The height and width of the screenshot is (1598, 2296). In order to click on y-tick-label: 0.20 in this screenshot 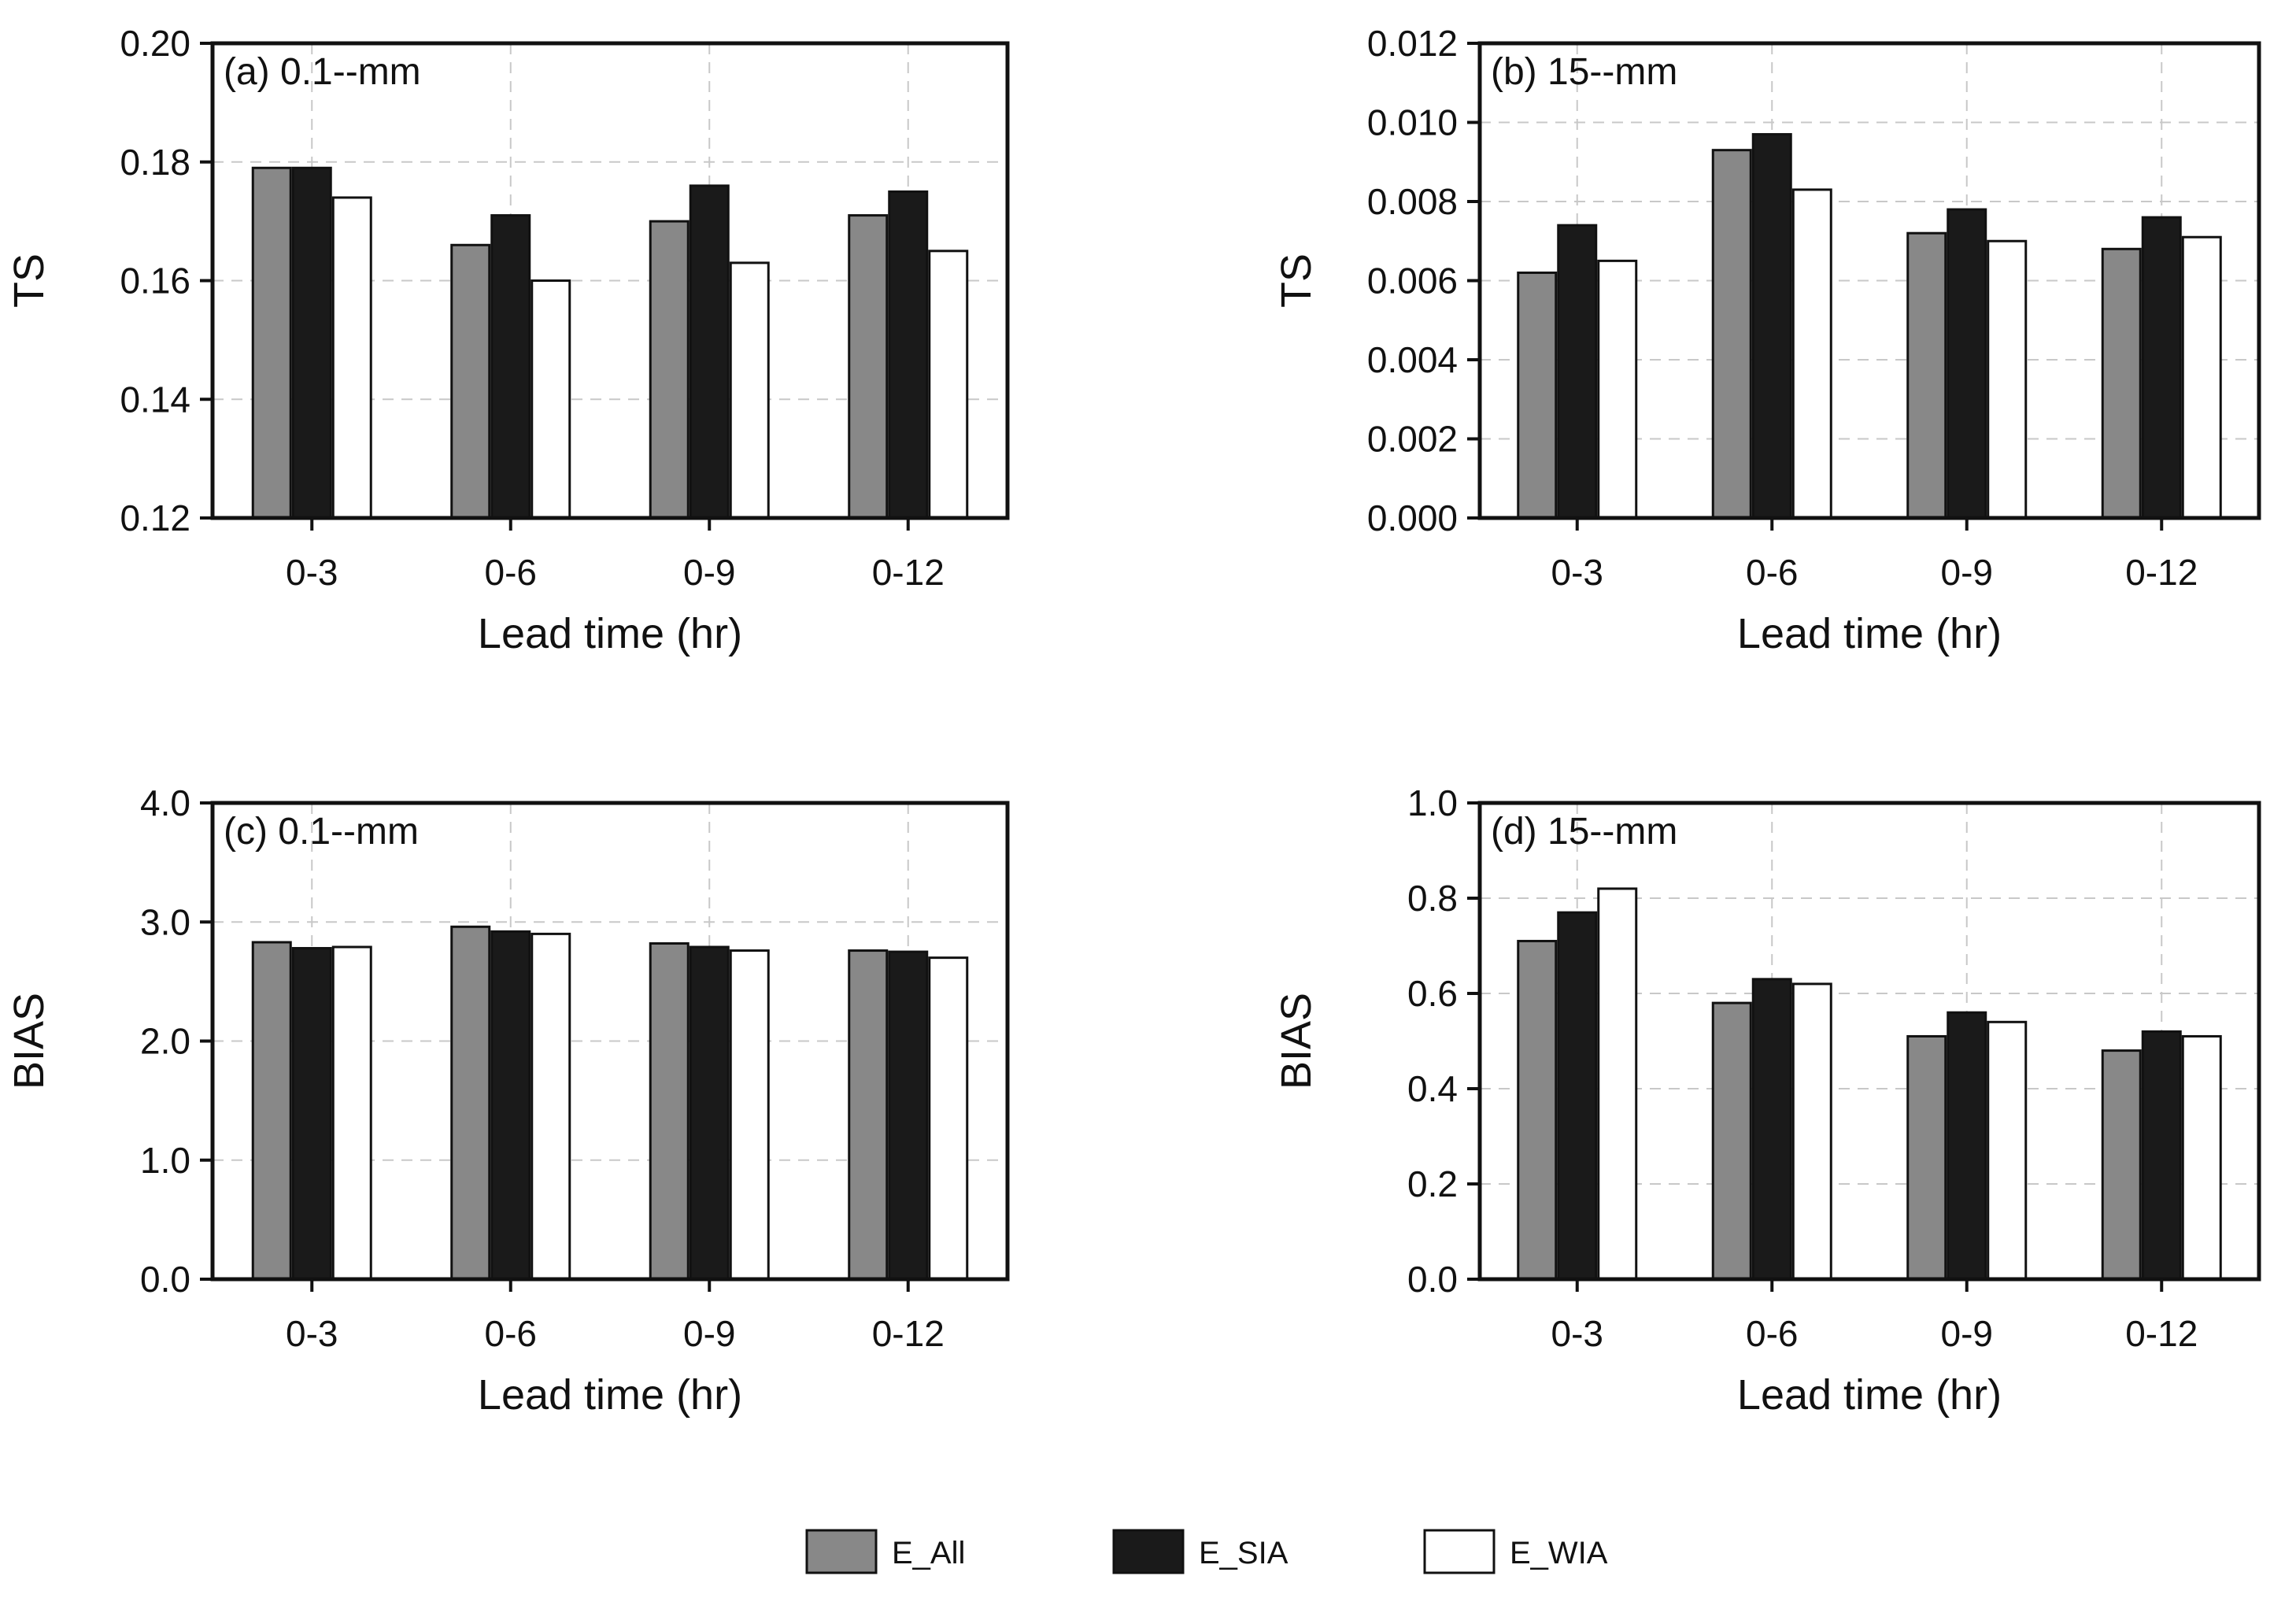, I will do `click(155, 43)`.